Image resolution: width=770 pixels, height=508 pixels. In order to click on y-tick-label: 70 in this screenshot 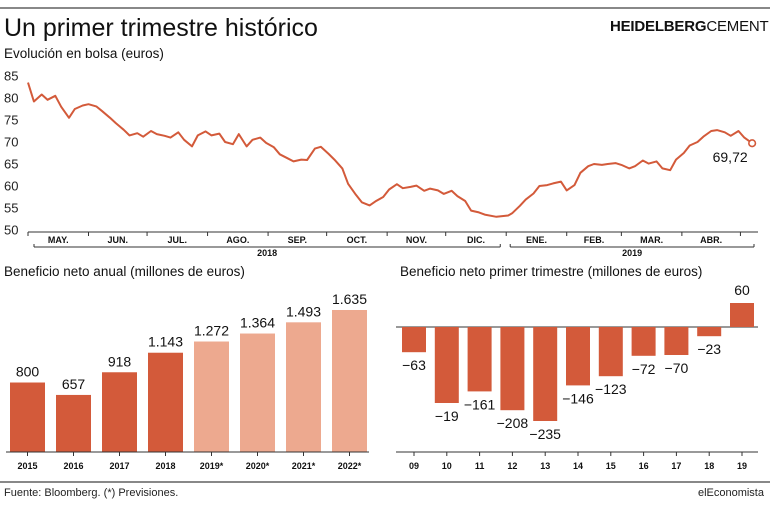, I will do `click(11, 142)`.